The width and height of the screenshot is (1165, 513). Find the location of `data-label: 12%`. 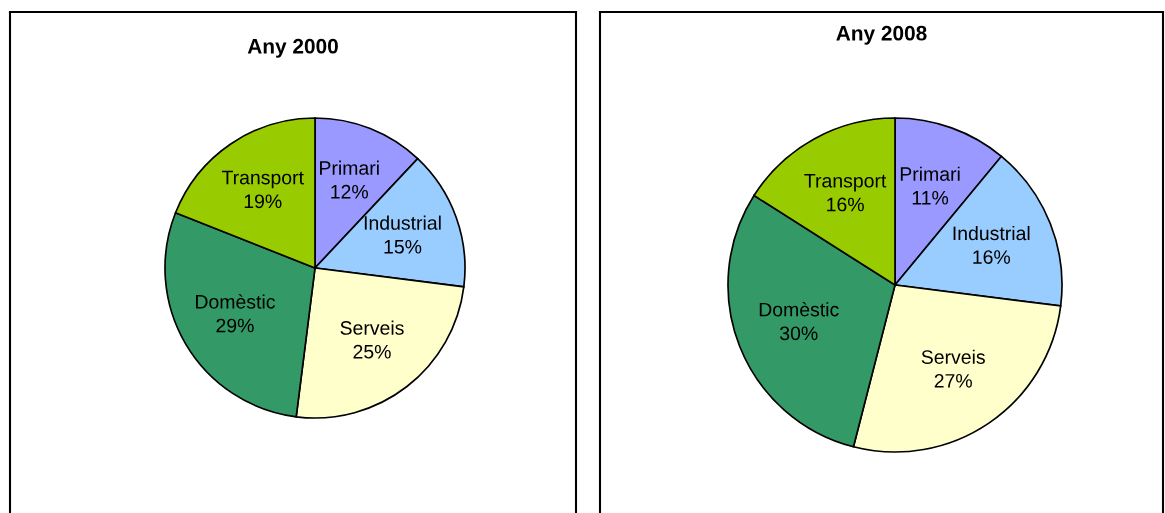

data-label: 12% is located at coordinates (349, 191).